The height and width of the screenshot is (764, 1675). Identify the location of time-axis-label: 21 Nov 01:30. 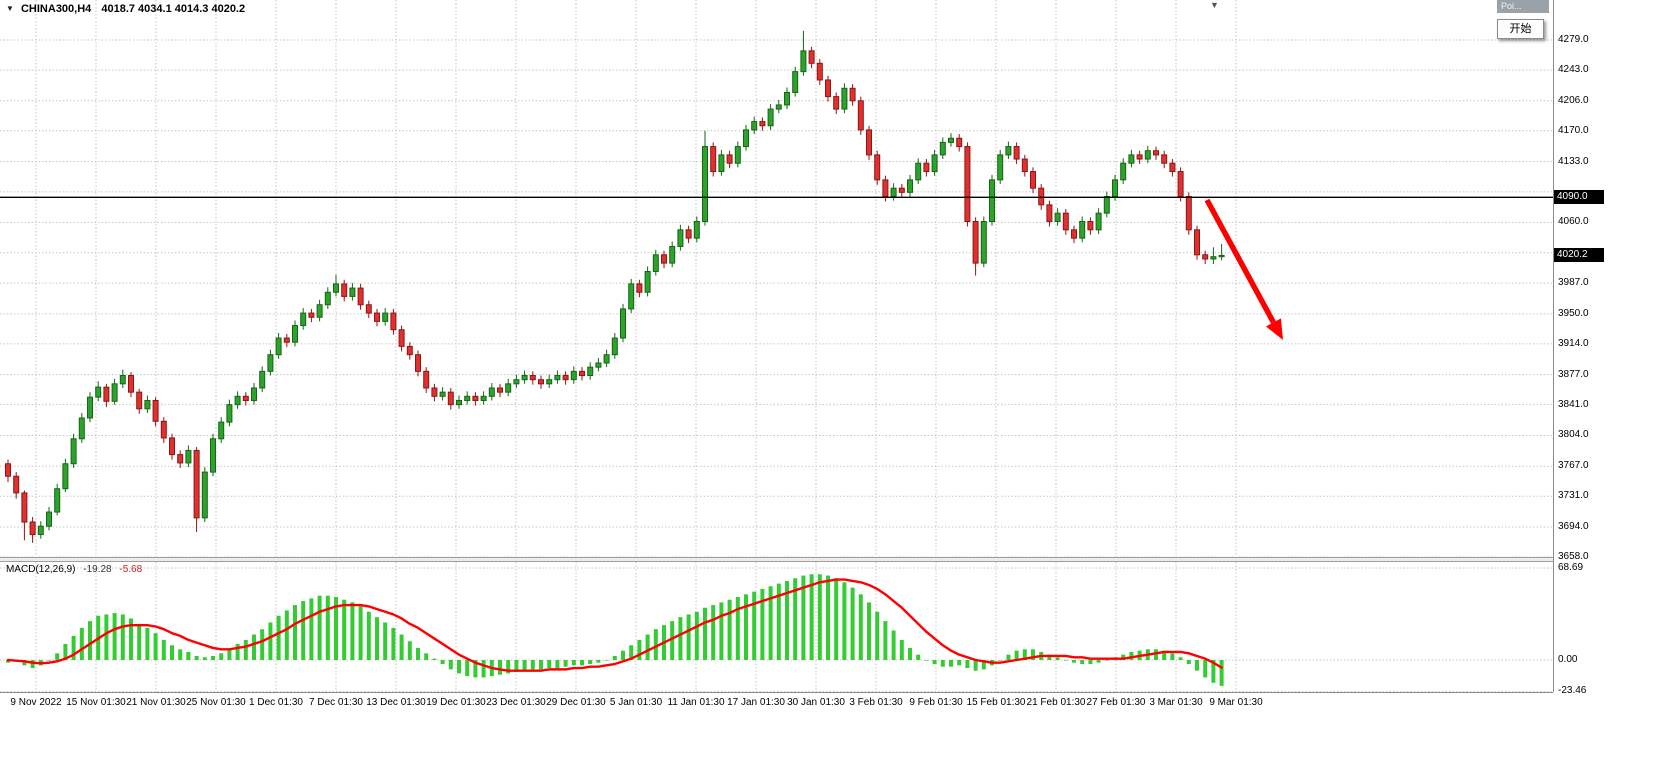
(156, 702).